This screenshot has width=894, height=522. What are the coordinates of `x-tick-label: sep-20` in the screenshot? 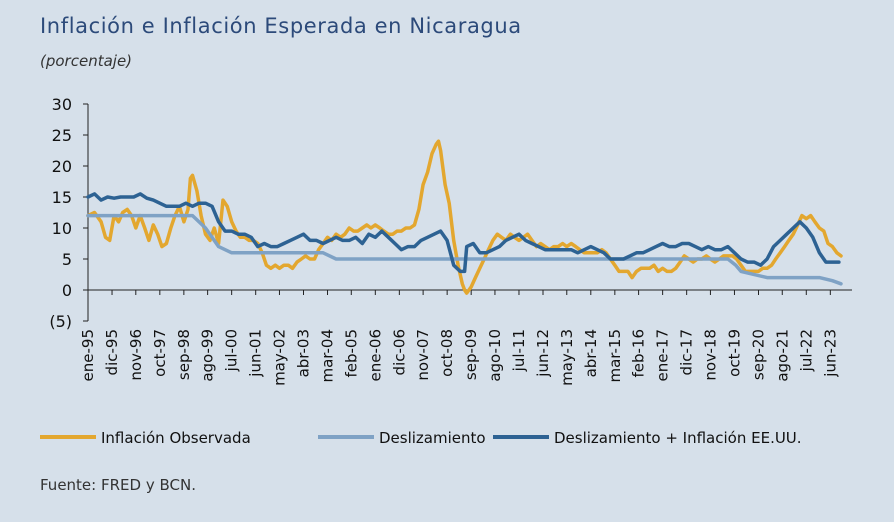 It's located at (758, 354).